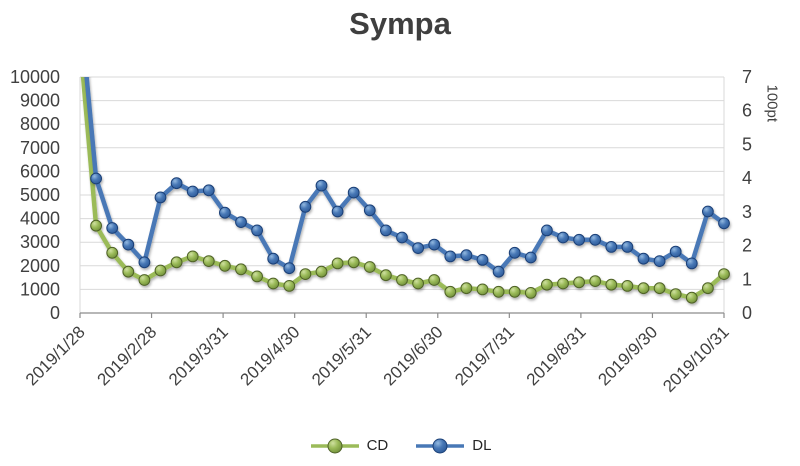 The width and height of the screenshot is (800, 466). What do you see at coordinates (747, 144) in the screenshot?
I see `right-axis-tick-label: 5` at bounding box center [747, 144].